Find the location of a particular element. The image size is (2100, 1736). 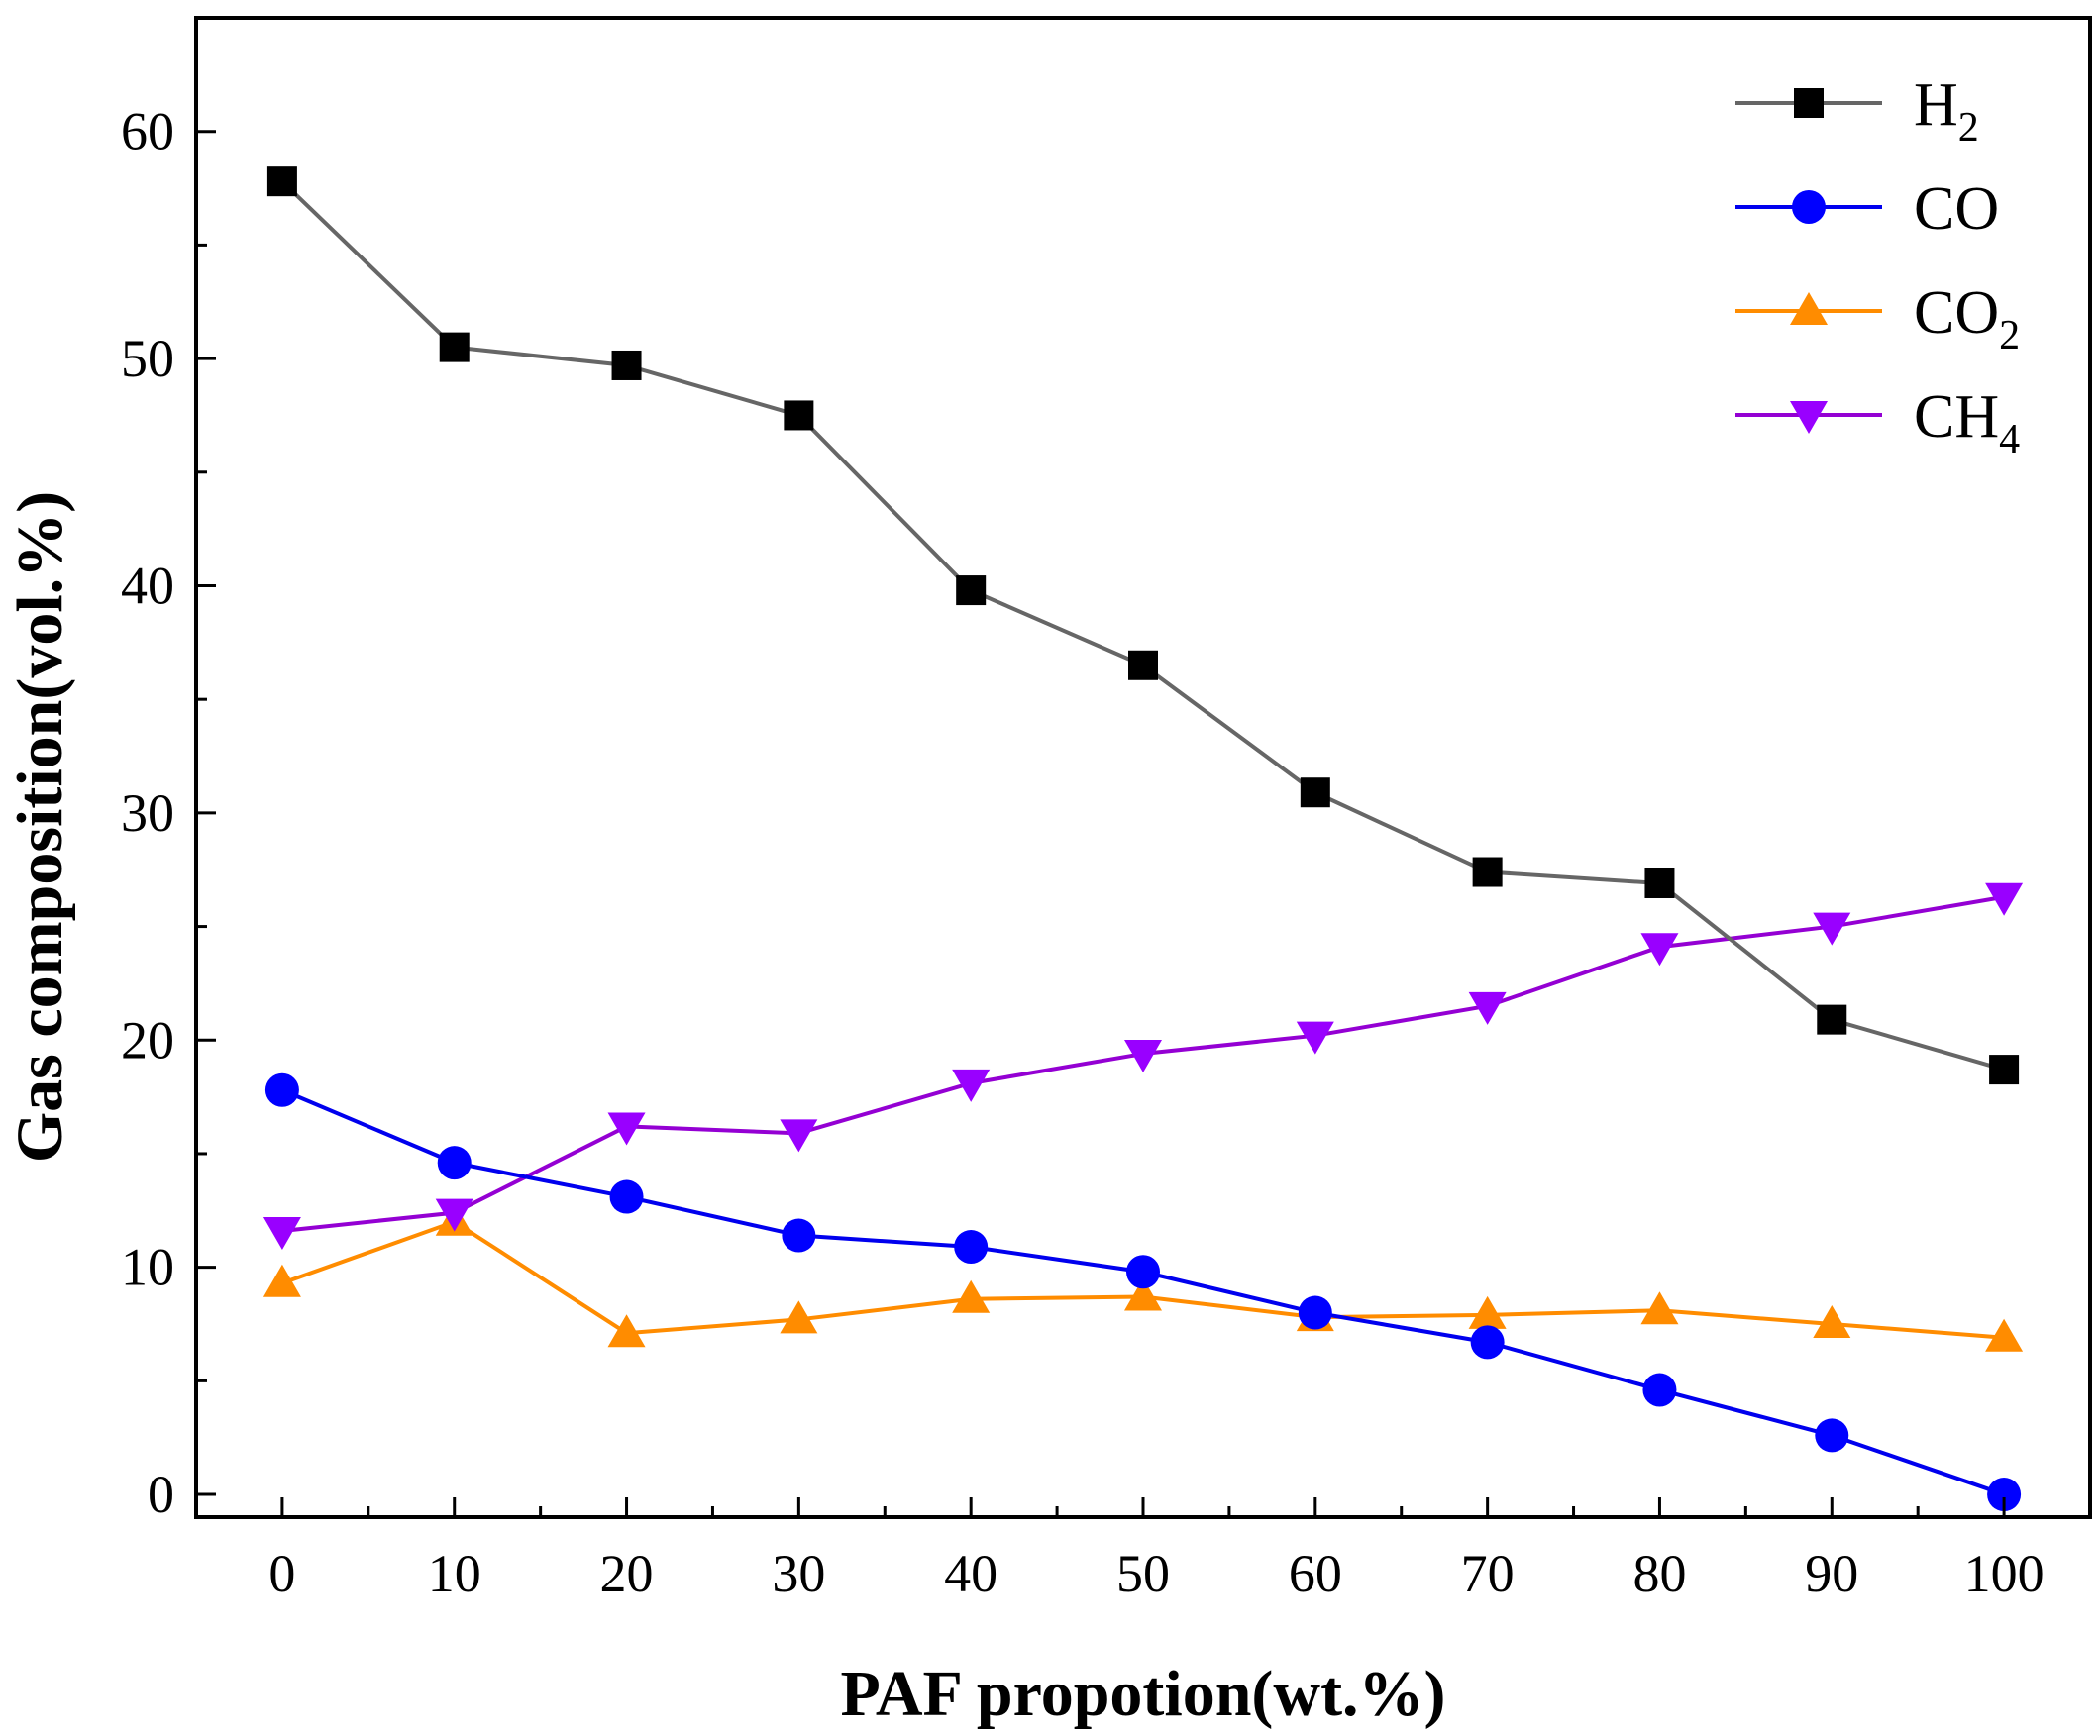

legend-label-ch4: CH4 is located at coordinates (1967, 422).